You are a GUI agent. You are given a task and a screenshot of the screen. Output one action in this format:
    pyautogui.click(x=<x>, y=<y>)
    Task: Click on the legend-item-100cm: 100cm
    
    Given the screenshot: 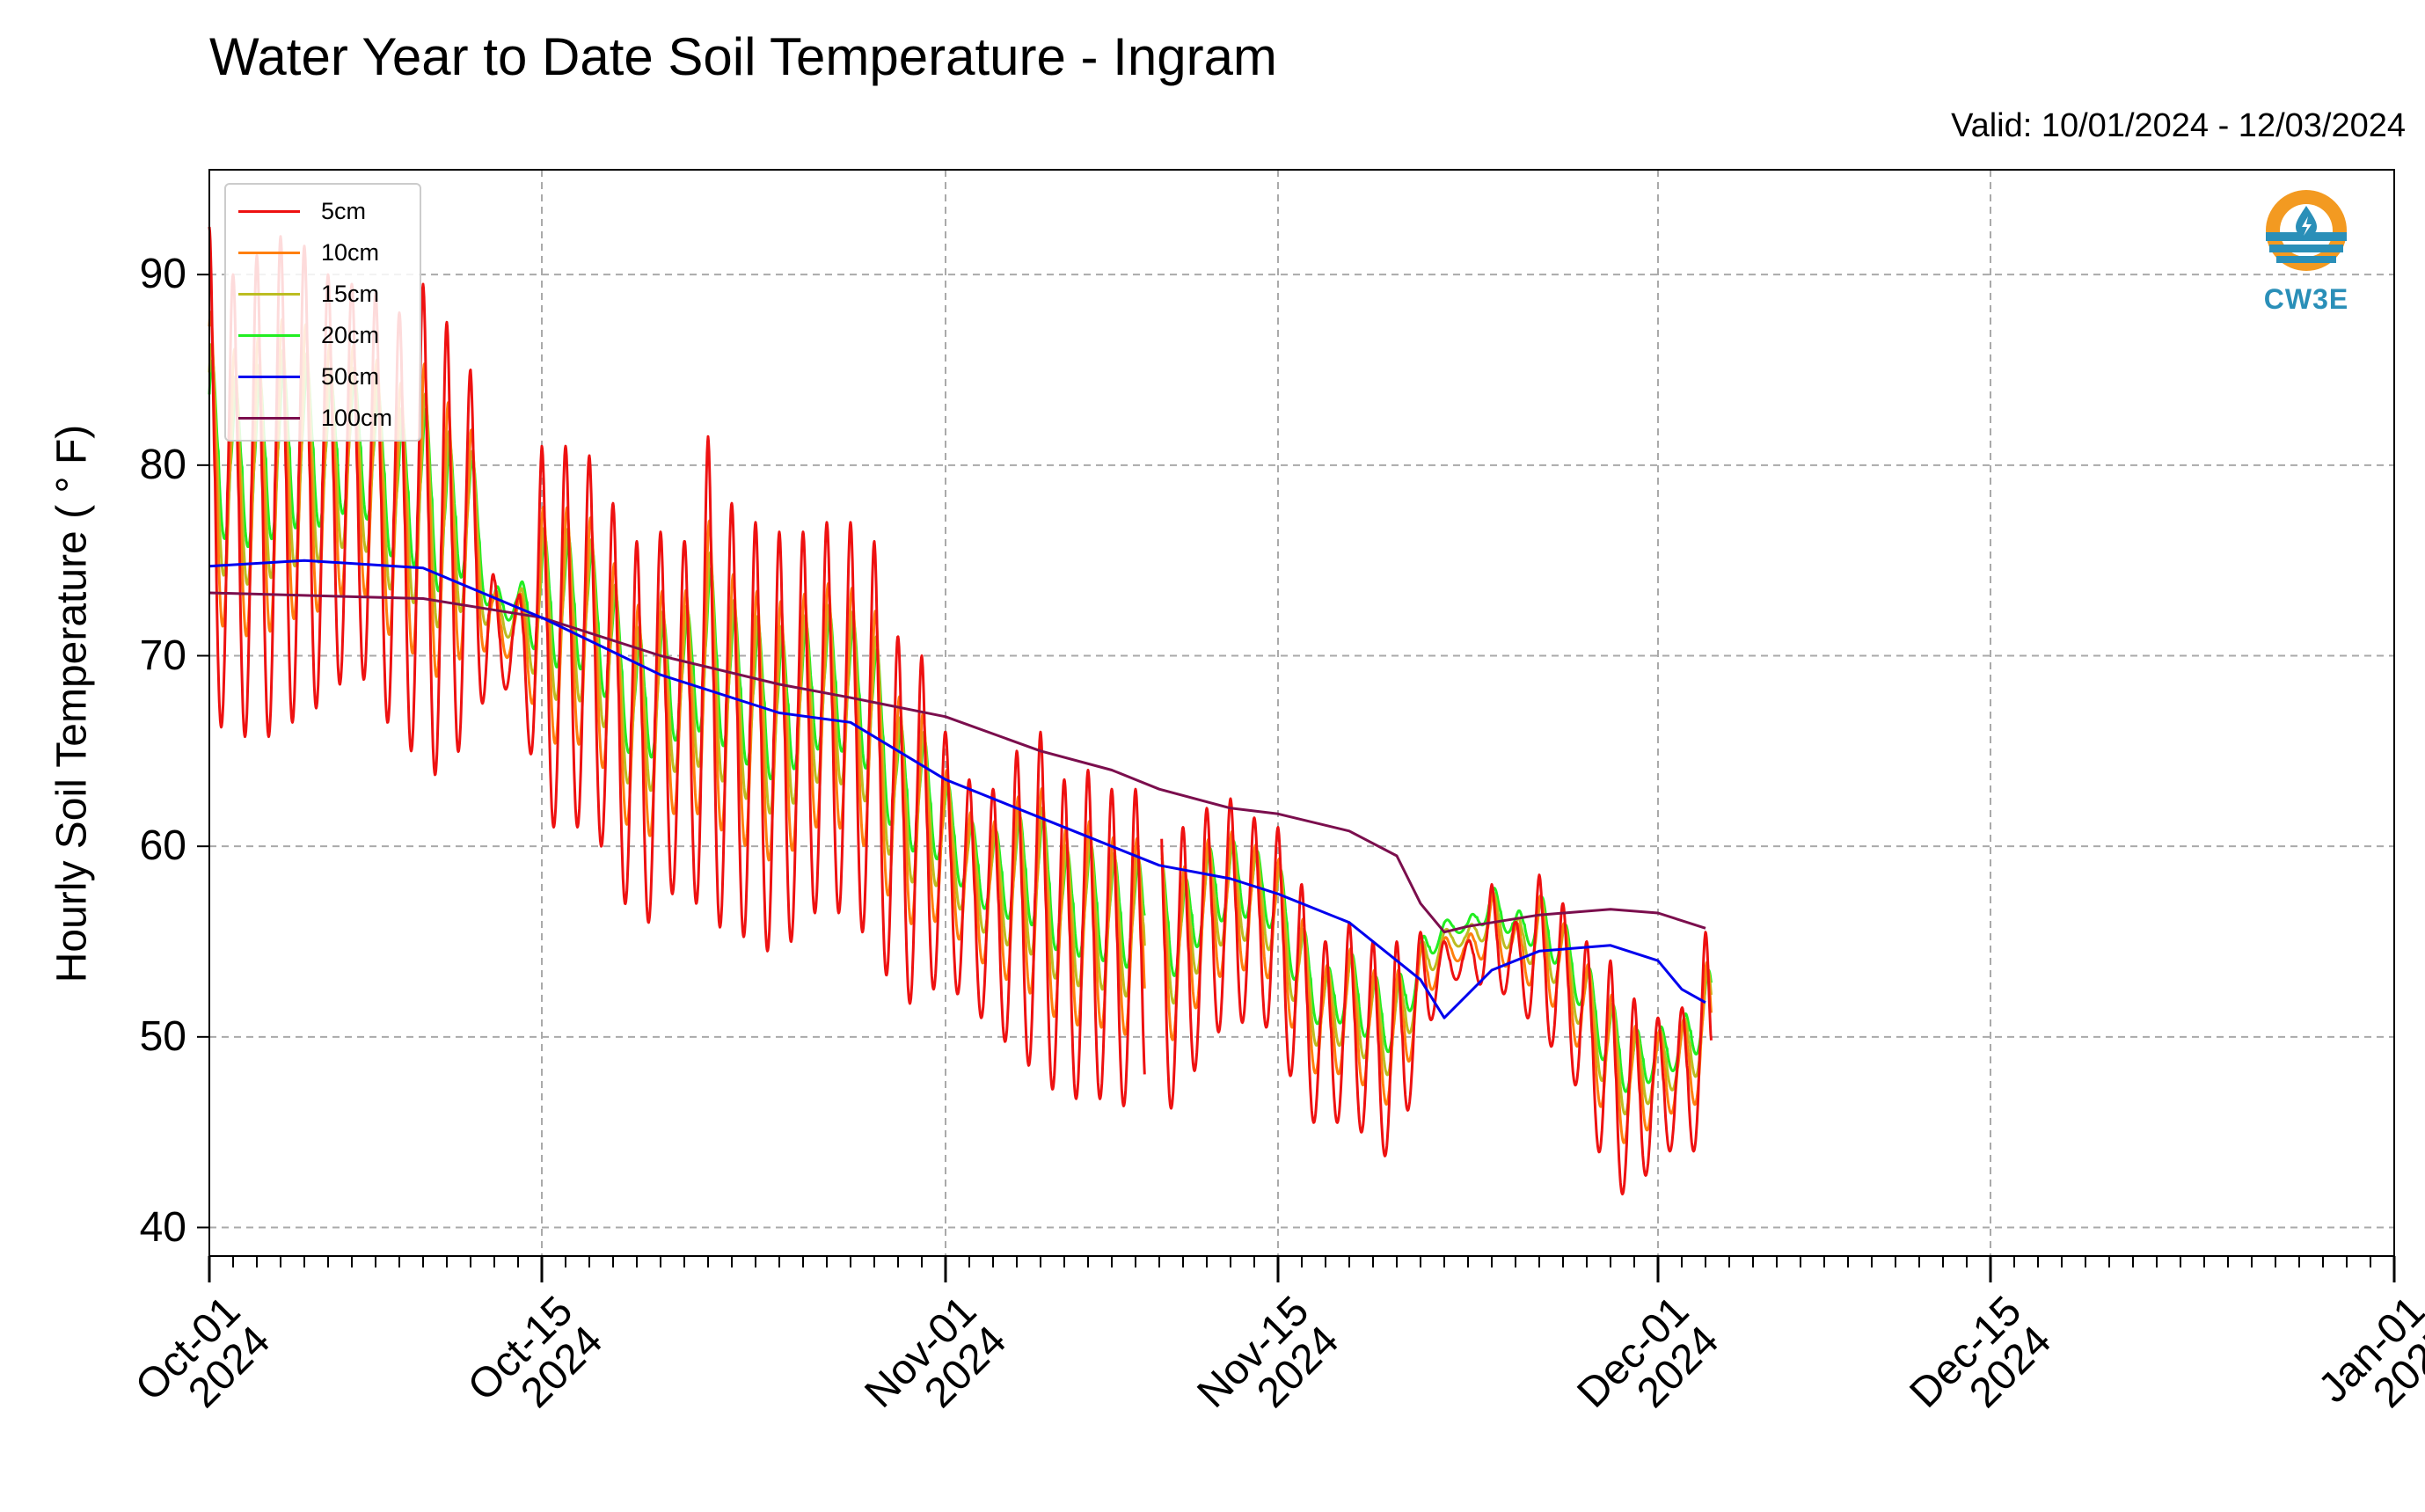 What is the action you would take?
    pyautogui.click(x=315, y=418)
    